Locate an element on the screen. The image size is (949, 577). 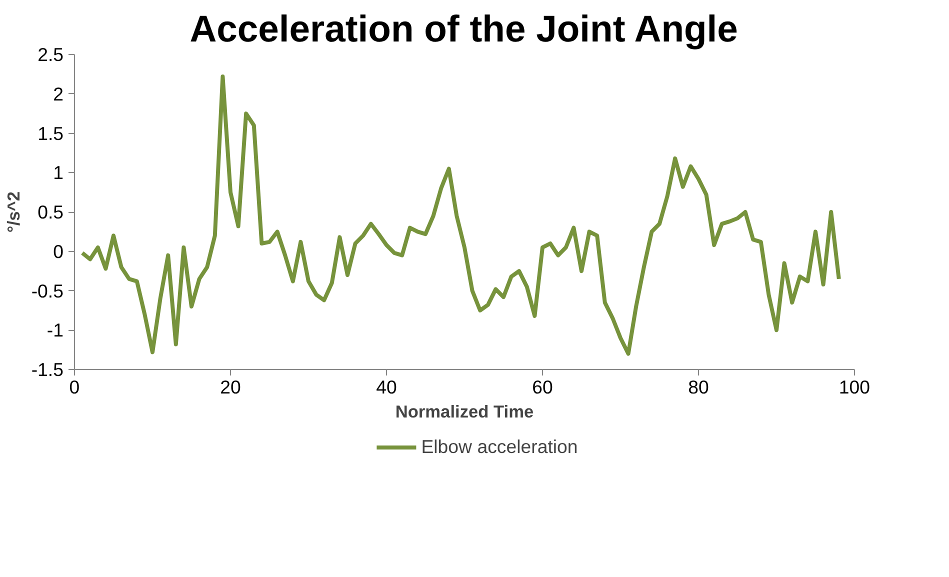
y-tick-label: 2.5 is located at coordinates (51, 54).